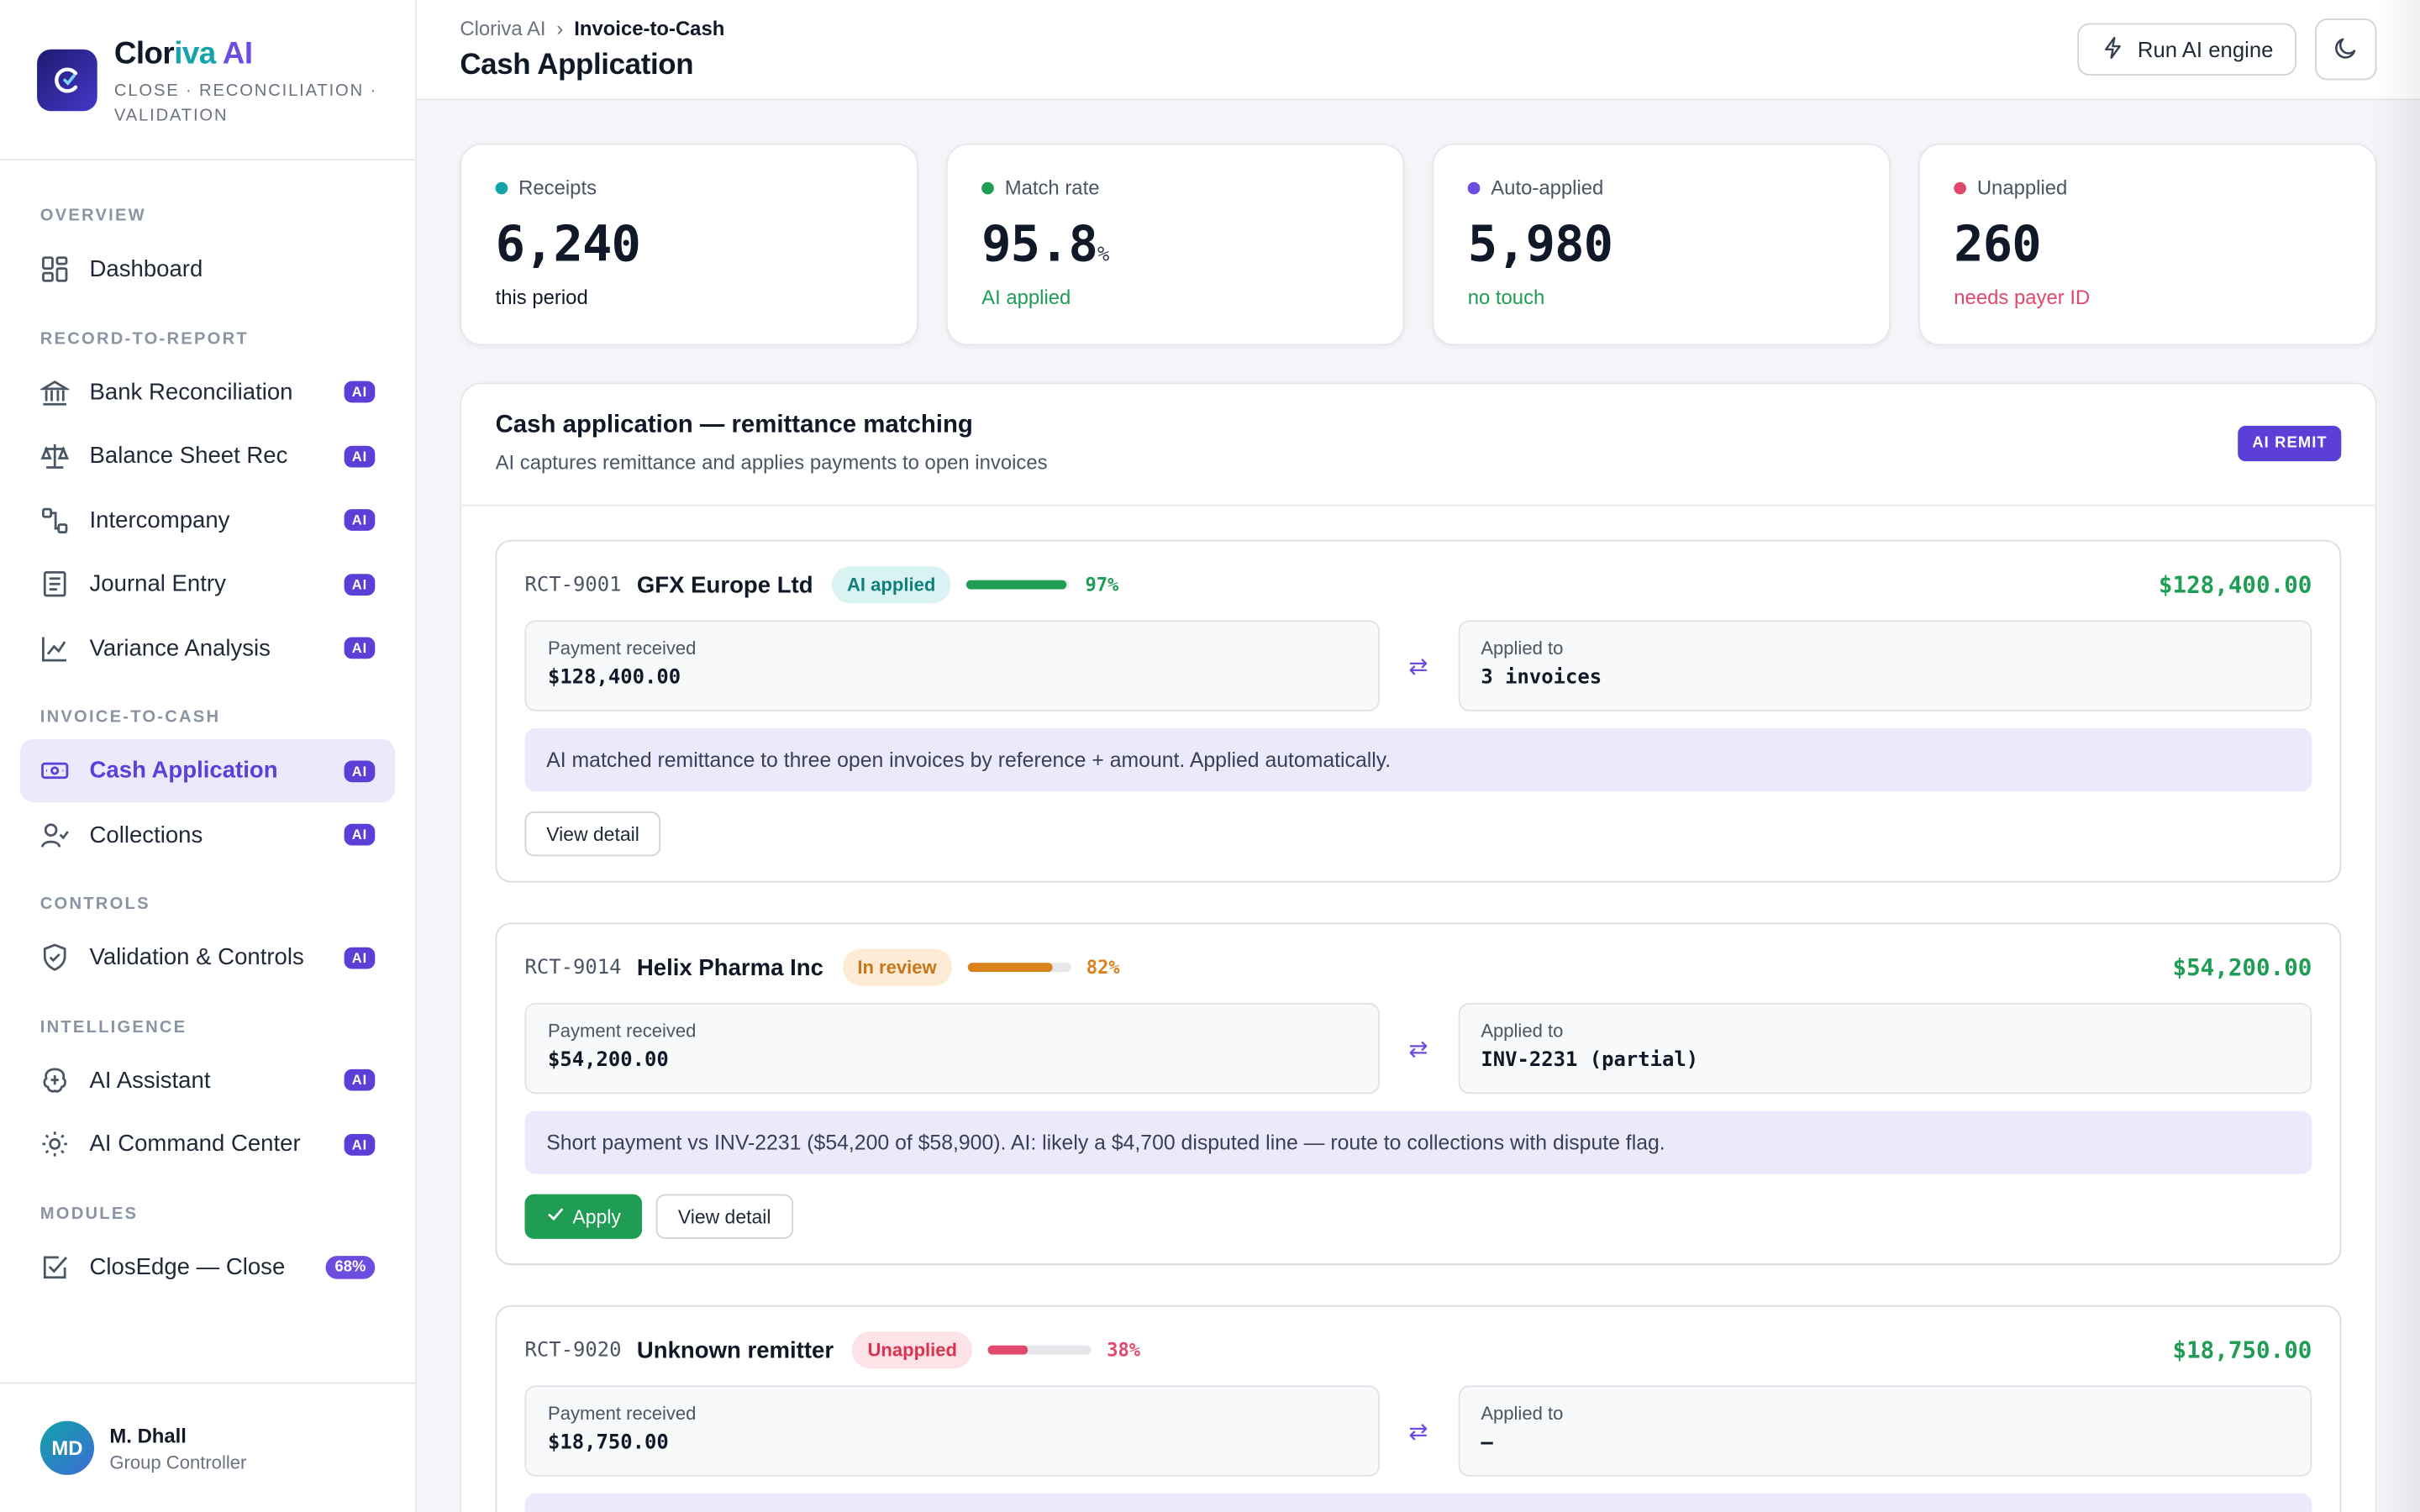 The image size is (2420, 1512). I want to click on stat-value: 5,980, so click(1661, 243).